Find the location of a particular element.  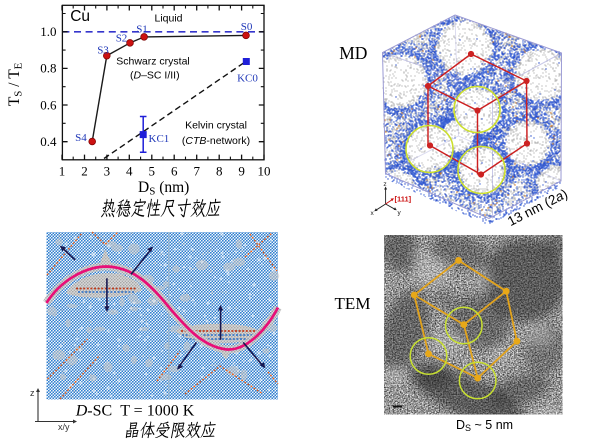

svg-text: Schwarz crystal is located at coordinates (153, 61).